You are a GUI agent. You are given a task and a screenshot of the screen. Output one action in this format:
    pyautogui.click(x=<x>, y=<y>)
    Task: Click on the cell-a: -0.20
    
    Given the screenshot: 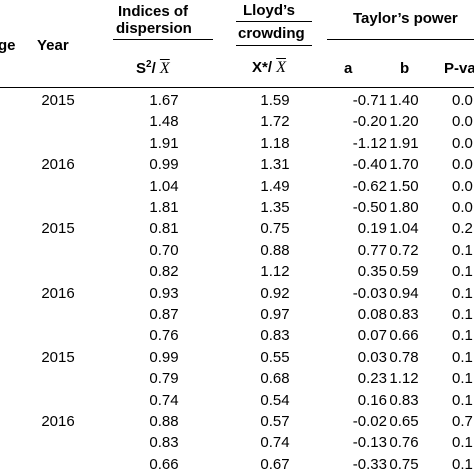 What is the action you would take?
    pyautogui.click(x=369, y=122)
    